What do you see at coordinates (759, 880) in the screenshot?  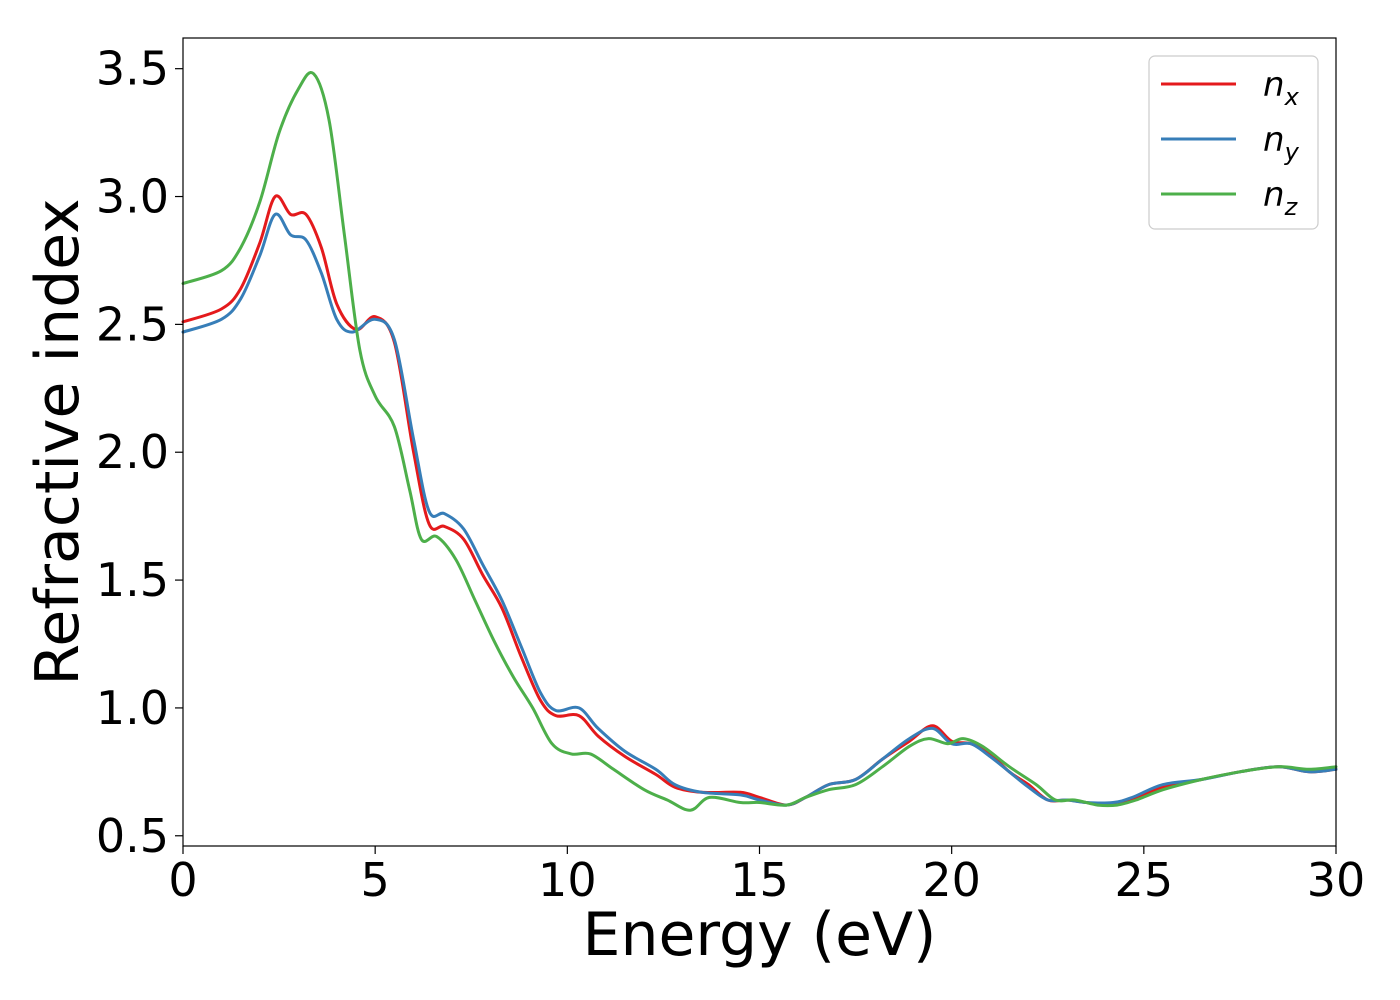 I see `x-tick-label: 15` at bounding box center [759, 880].